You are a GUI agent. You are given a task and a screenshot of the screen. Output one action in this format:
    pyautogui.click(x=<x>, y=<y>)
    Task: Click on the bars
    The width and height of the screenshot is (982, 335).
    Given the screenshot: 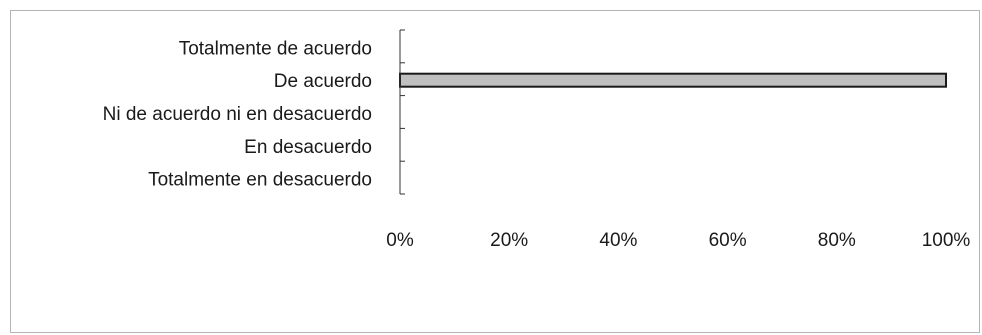 What is the action you would take?
    pyautogui.click(x=673, y=80)
    